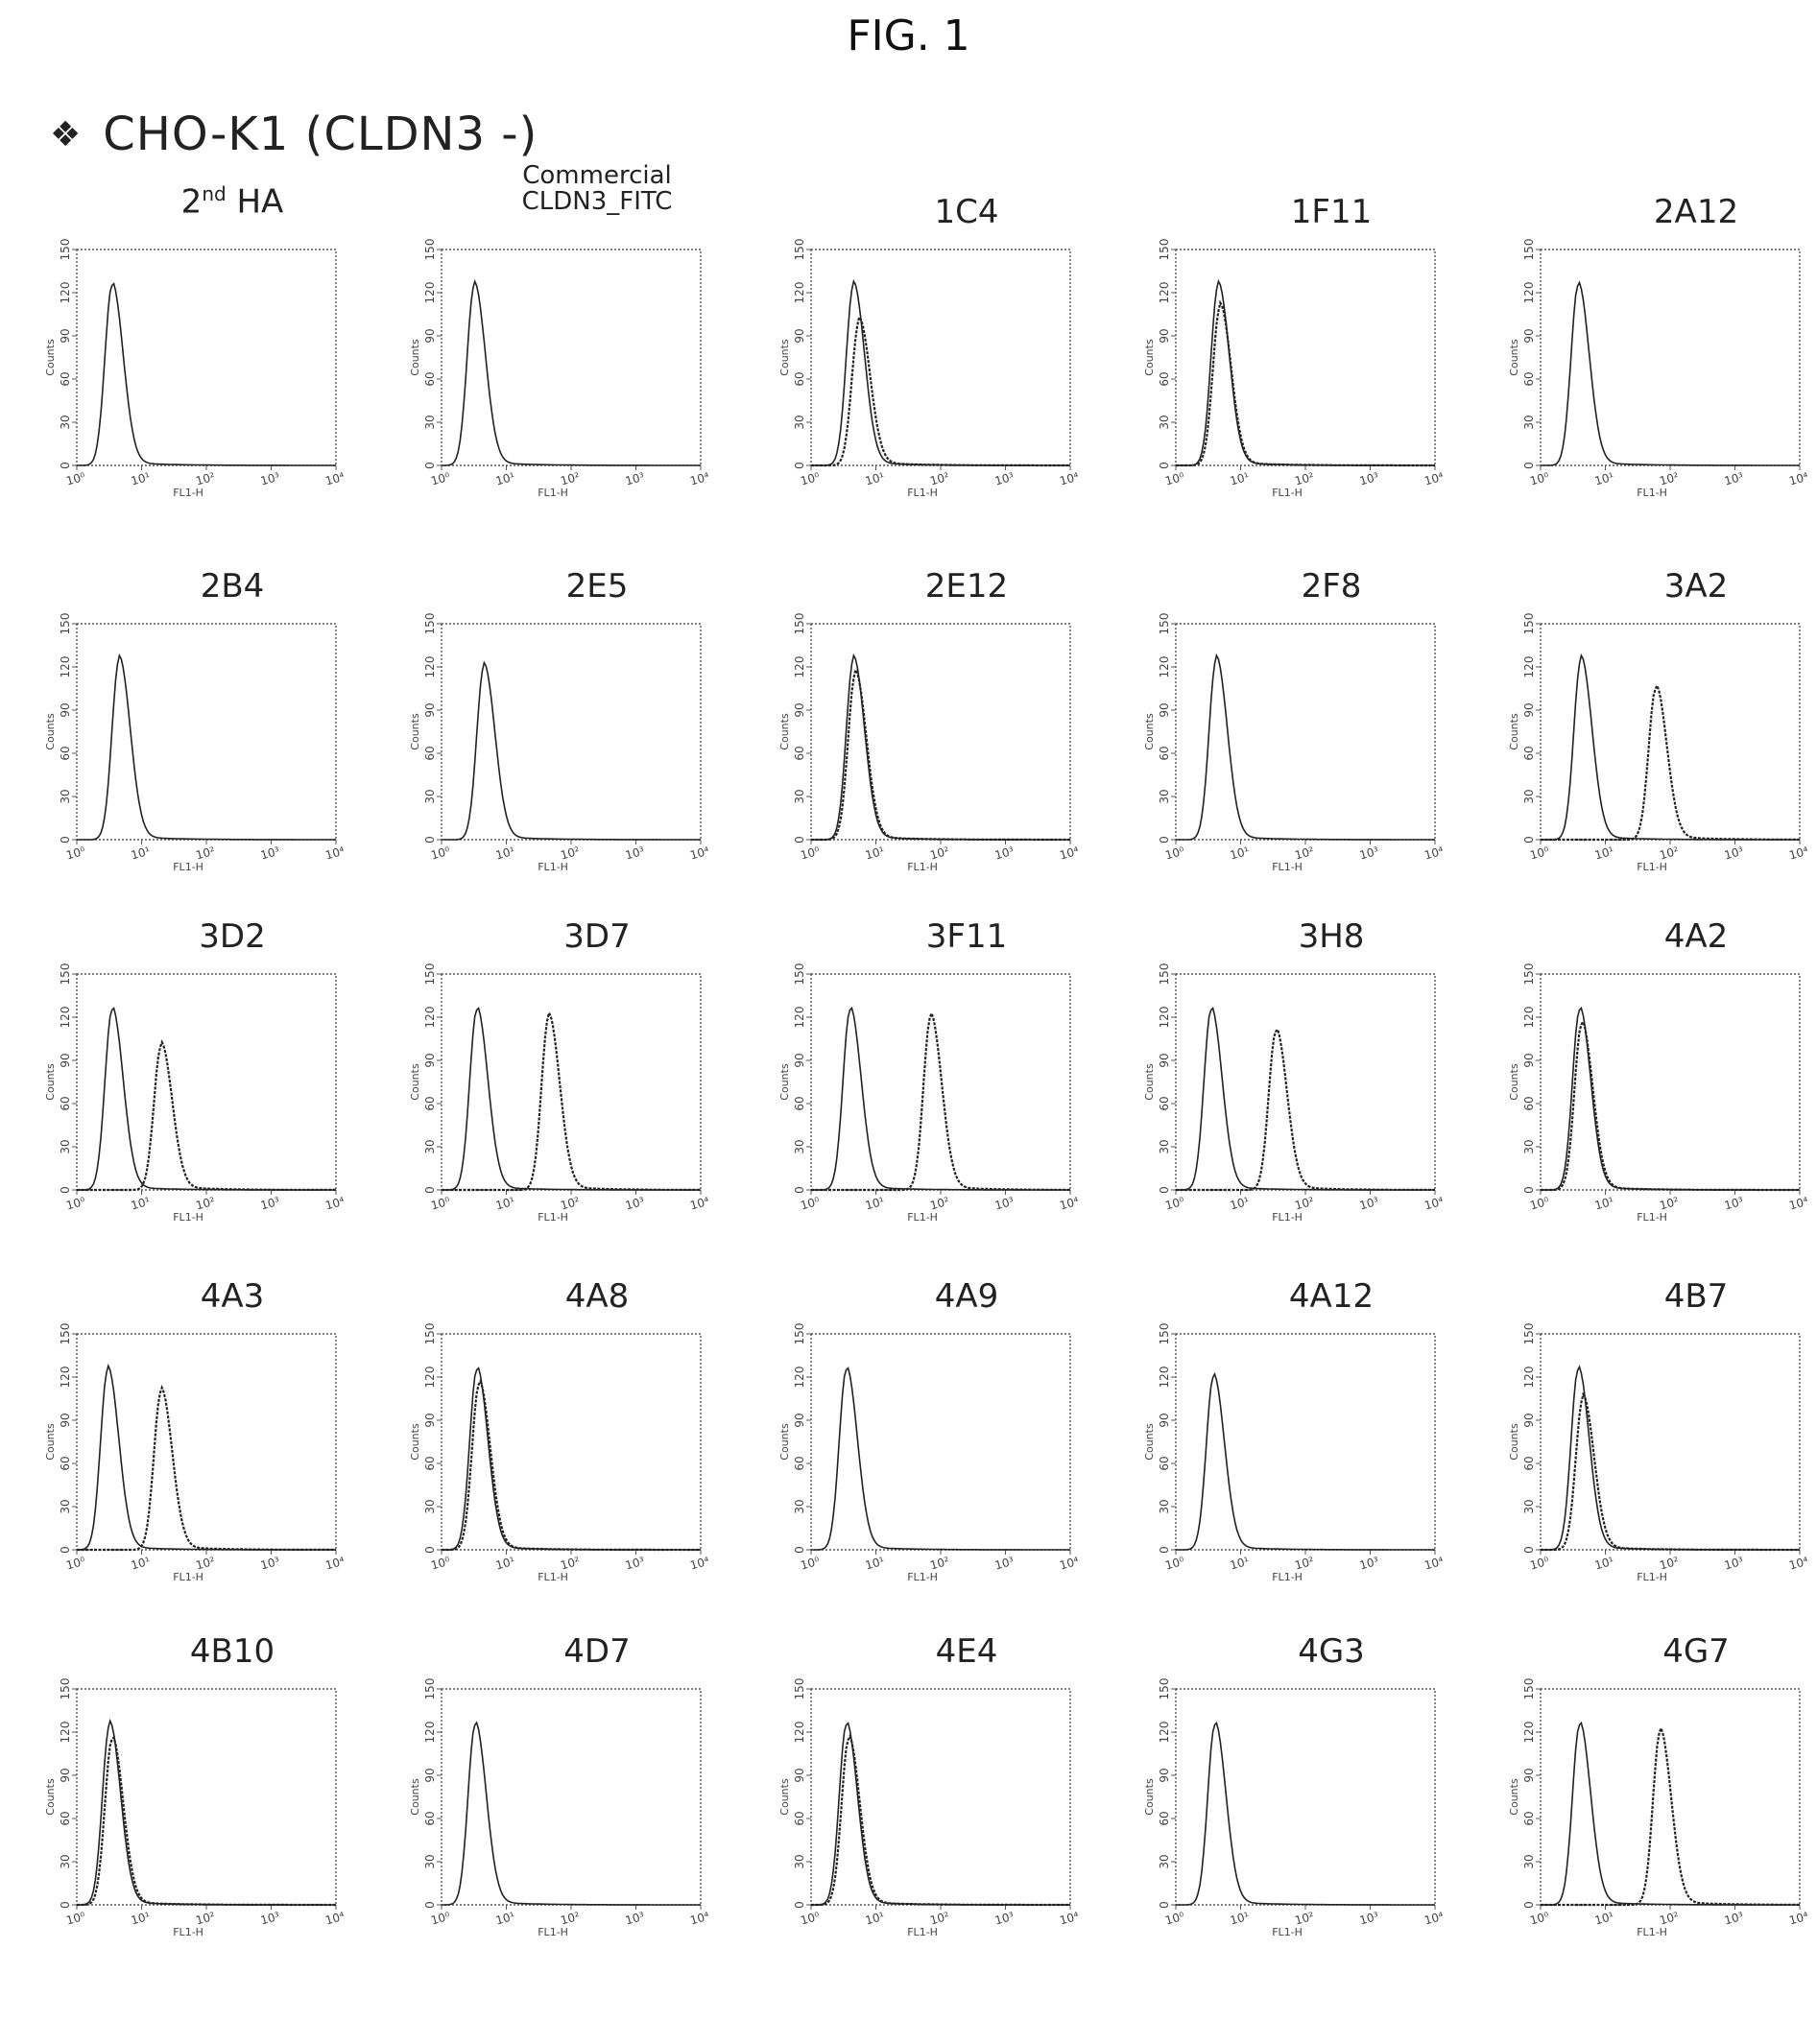 The height and width of the screenshot is (2044, 1817). I want to click on cell-line-heading-text: CHO-K1 (CLDN3 -), so click(320, 134).